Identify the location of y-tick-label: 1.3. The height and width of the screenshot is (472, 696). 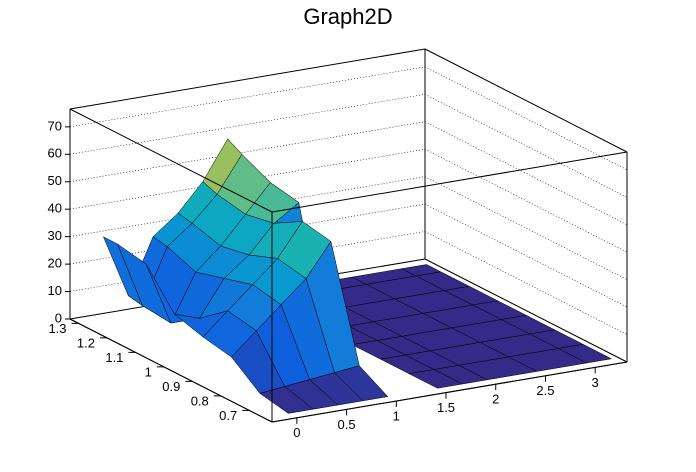
(57, 328).